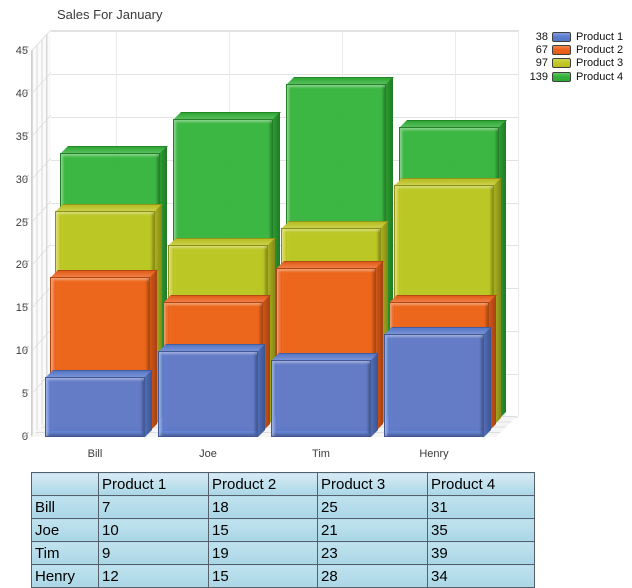 The height and width of the screenshot is (588, 632). I want to click on table-row: Henry 12 15 28 34, so click(283, 576).